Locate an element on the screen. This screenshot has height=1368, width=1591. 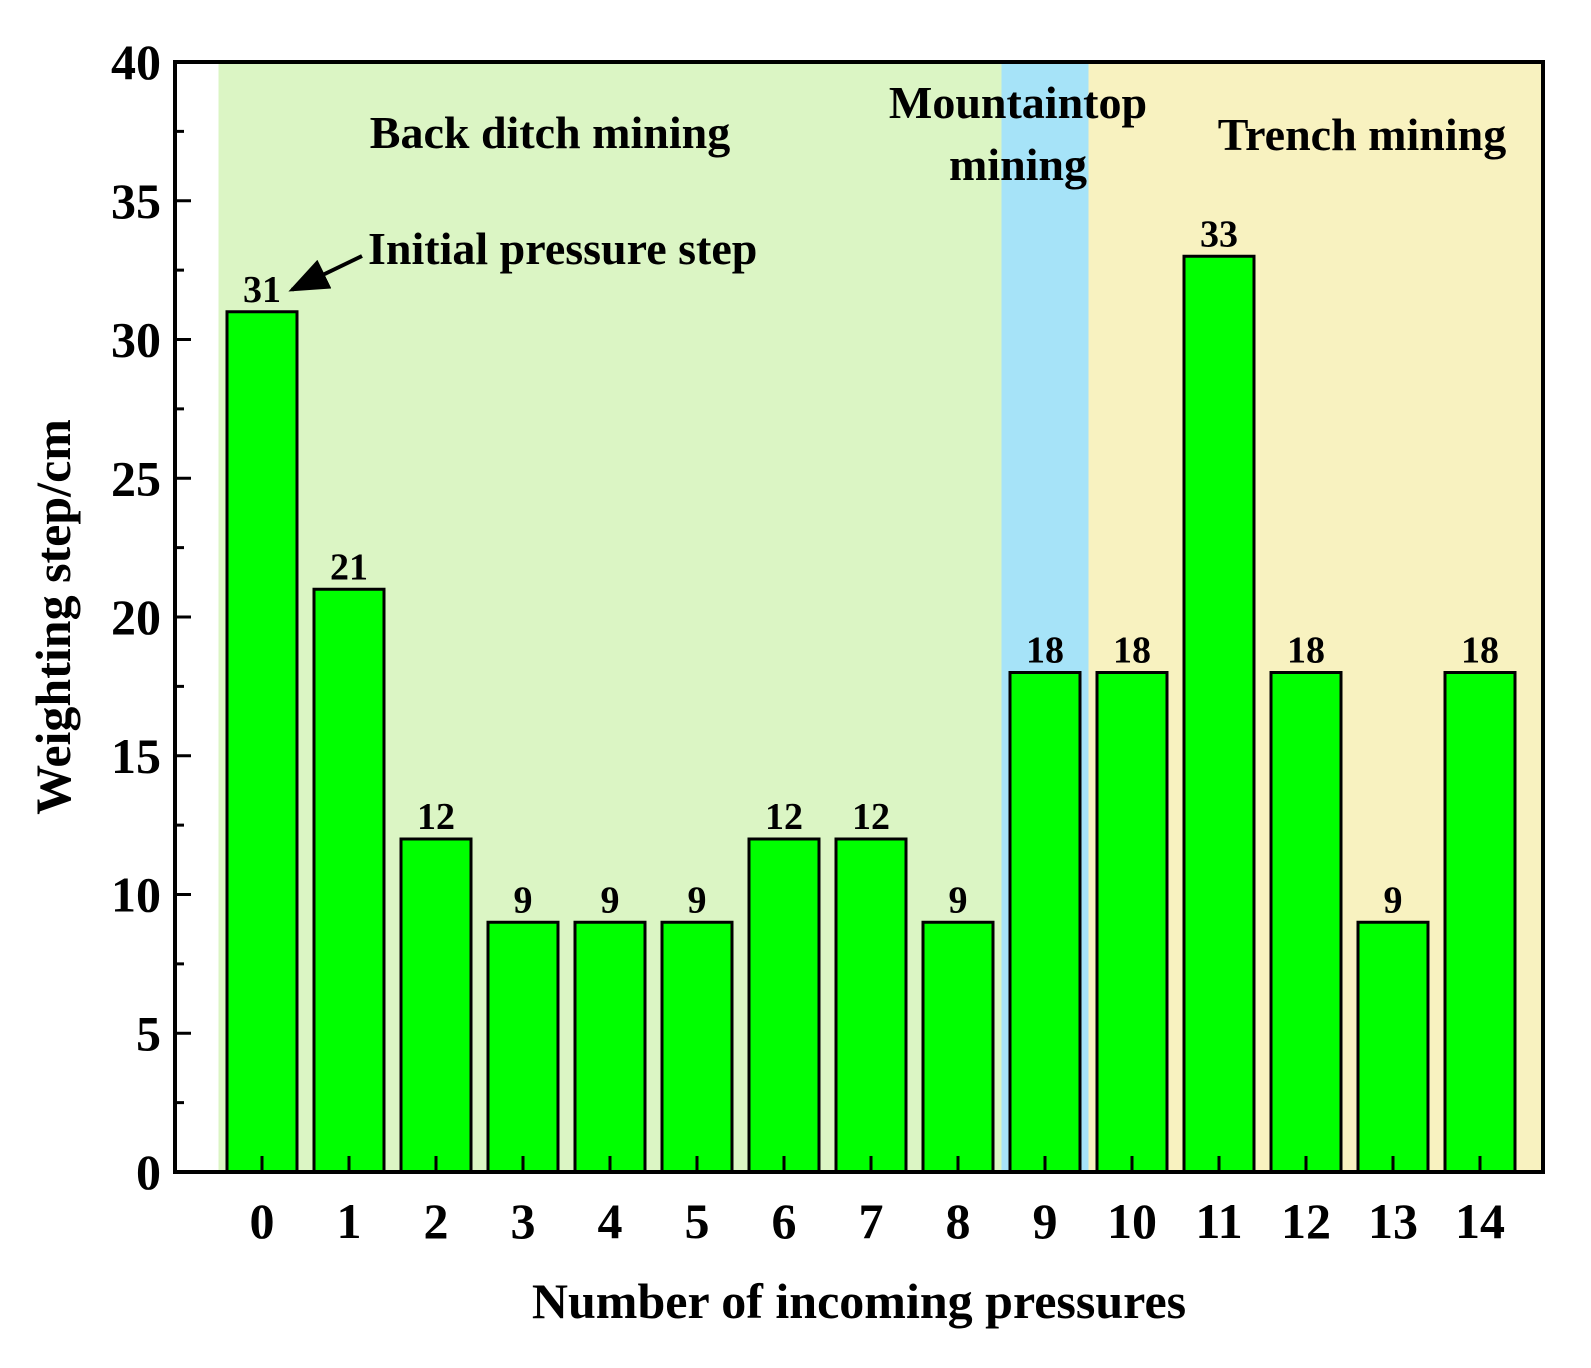
y-axis-title: Weighting step/cm is located at coordinates (53, 617).